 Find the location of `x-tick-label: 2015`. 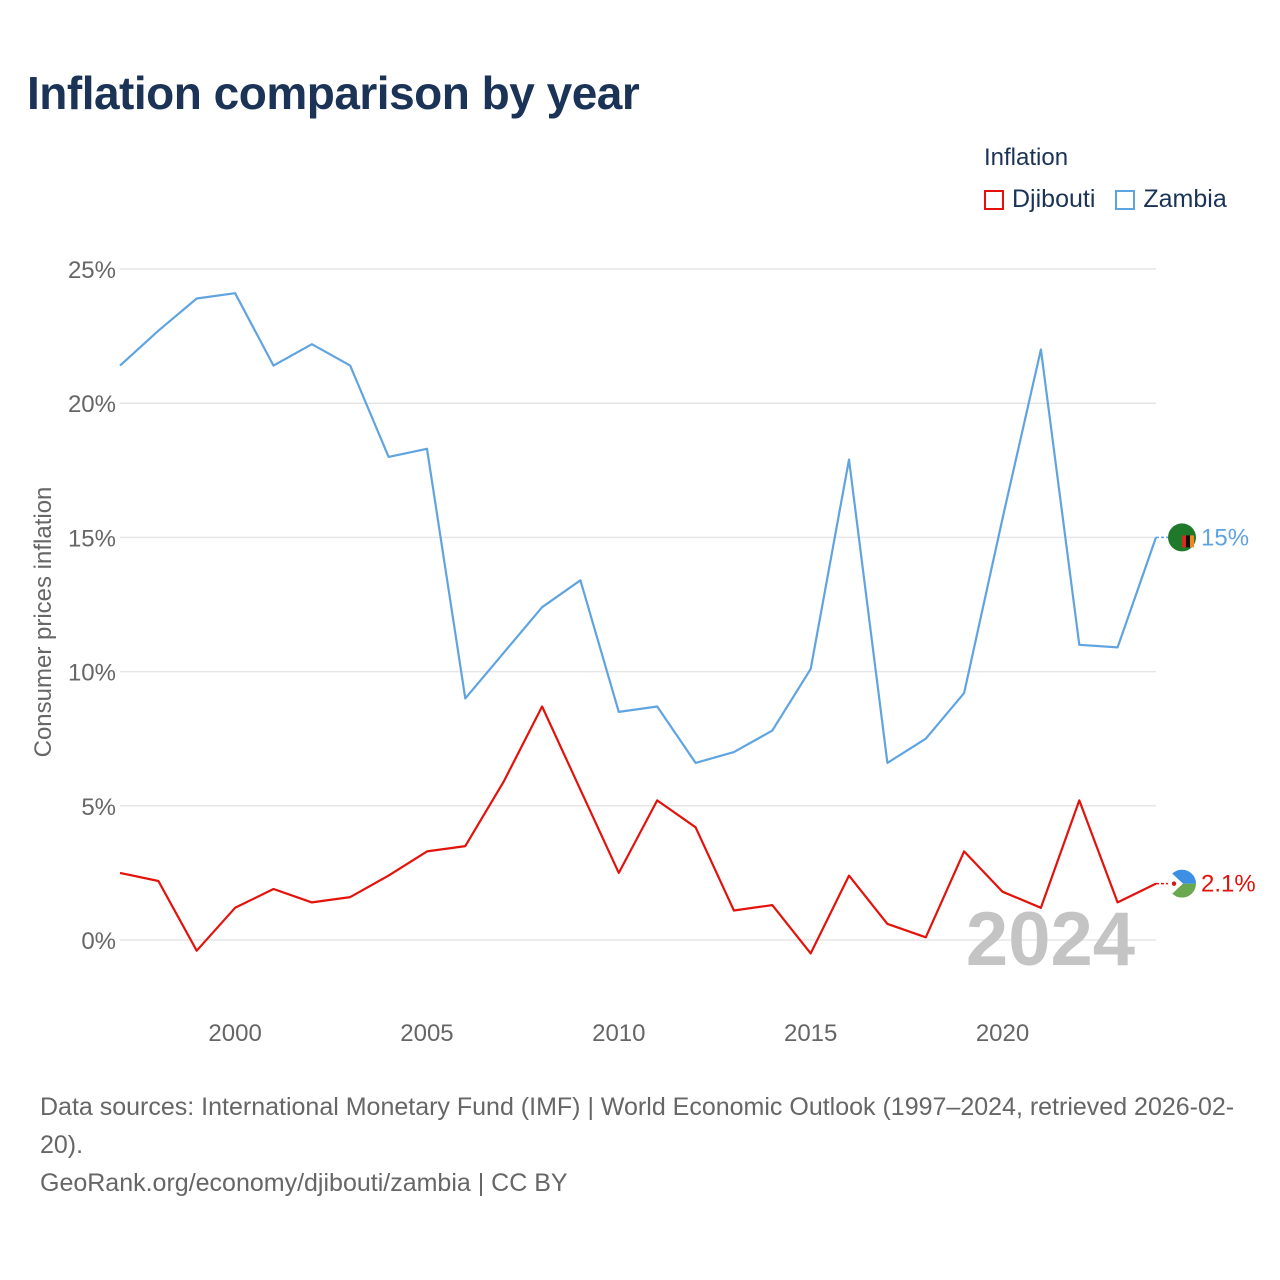

x-tick-label: 2015 is located at coordinates (810, 1033).